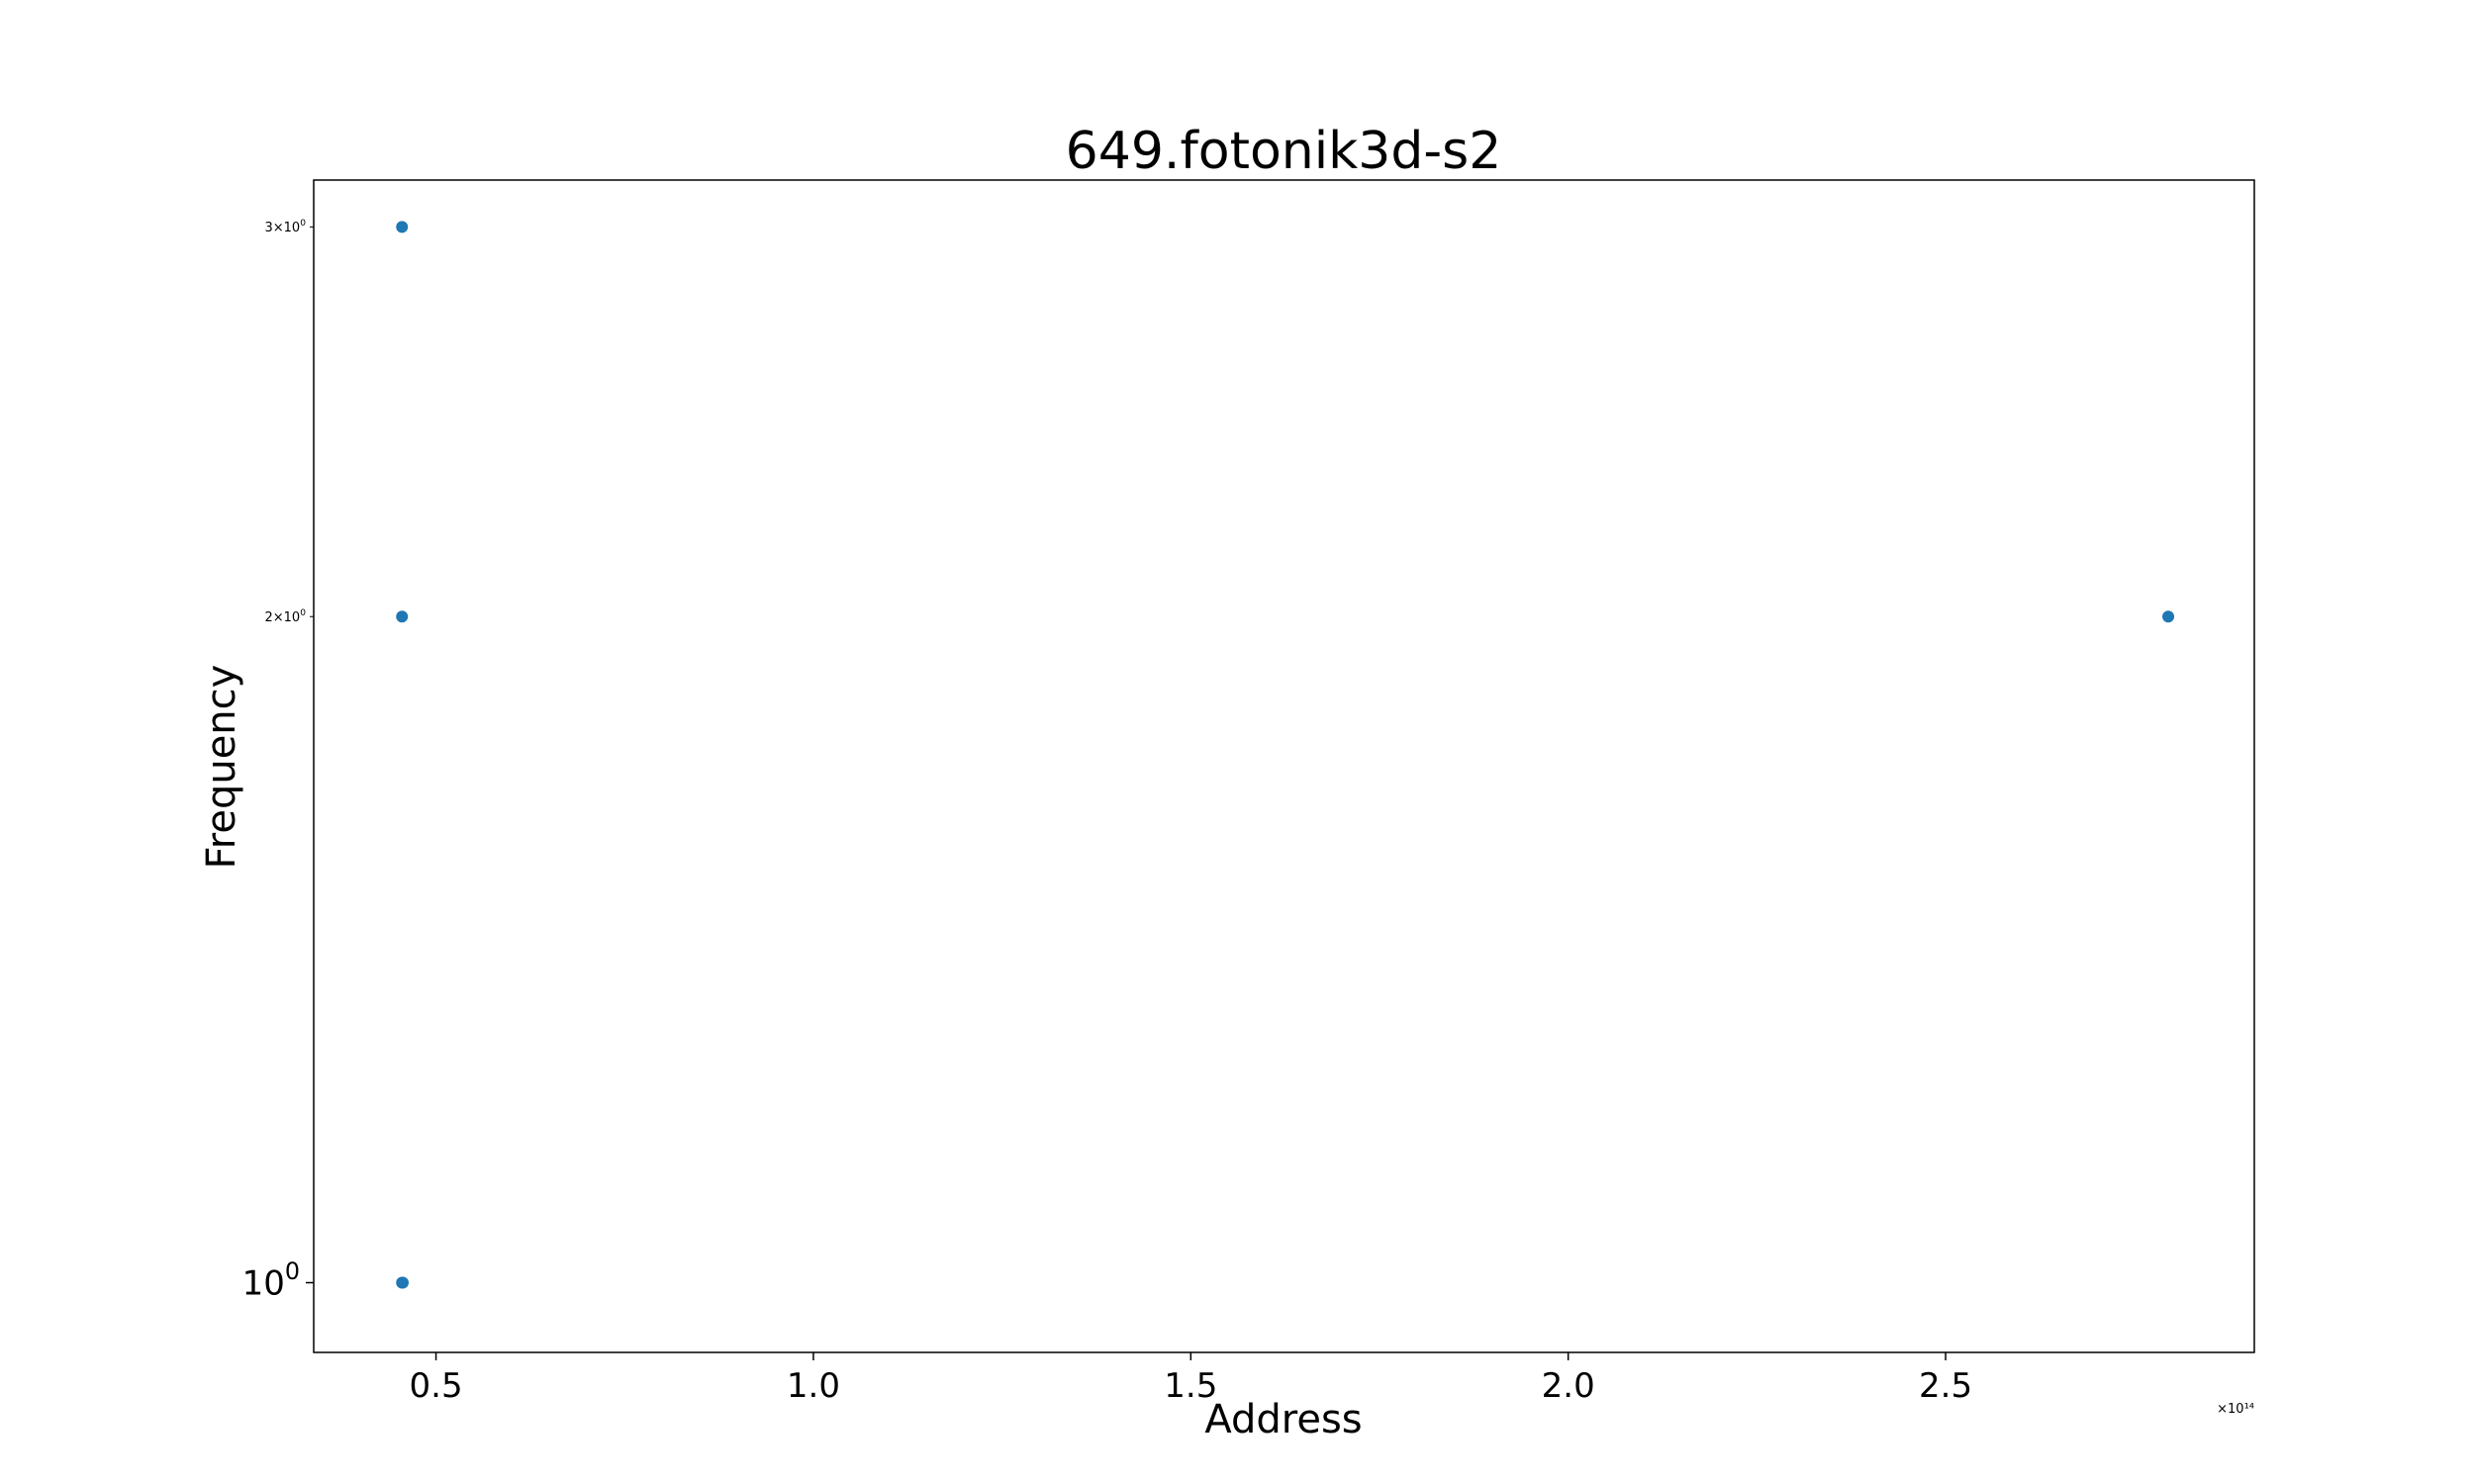 The width and height of the screenshot is (2474, 1484). I want to click on x-axis-ticks: 0.5 1.0 1.5 2.0 2.5, so click(1191, 1379).